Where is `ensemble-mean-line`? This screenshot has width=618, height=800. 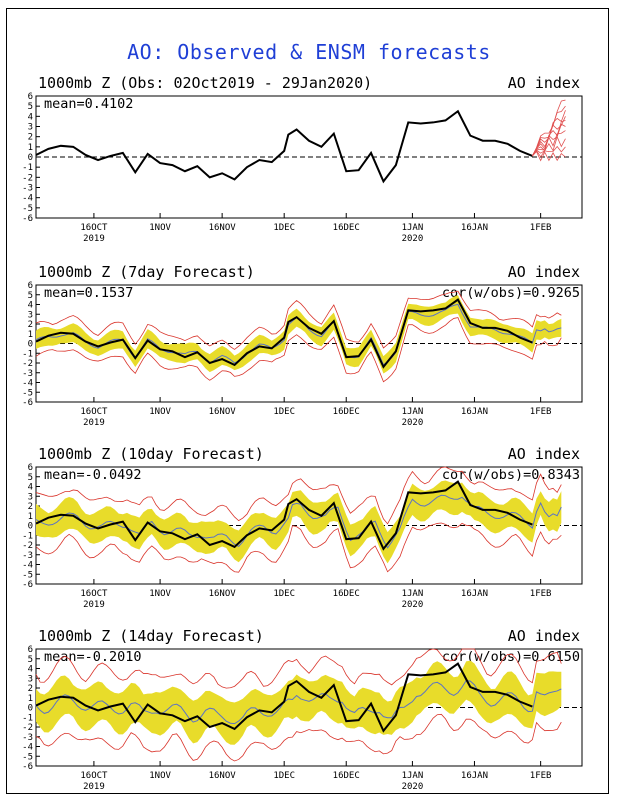
ensemble-mean-line is located at coordinates (298, 702).